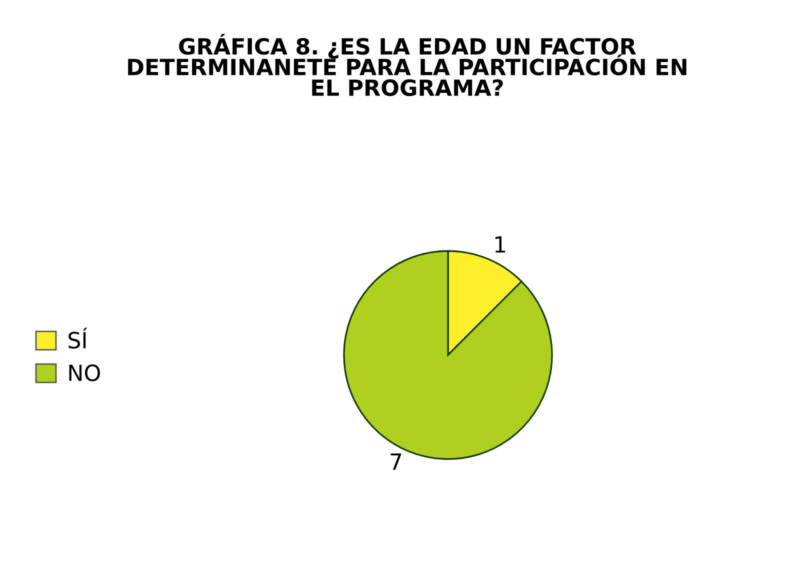  I want to click on legend-label: SÍ, so click(78, 338).